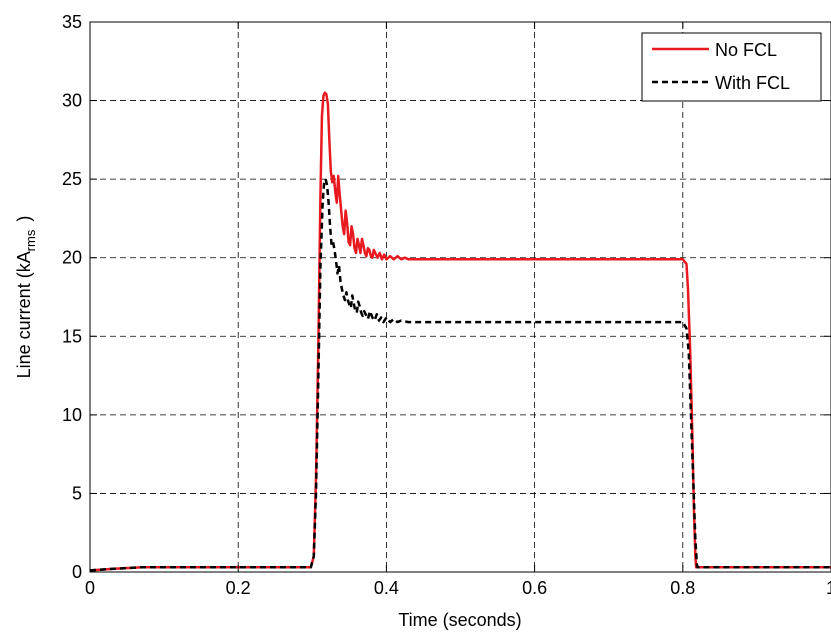 The height and width of the screenshot is (635, 831). Describe the element at coordinates (386, 588) in the screenshot. I see `x-tick-label: 0.4` at that location.